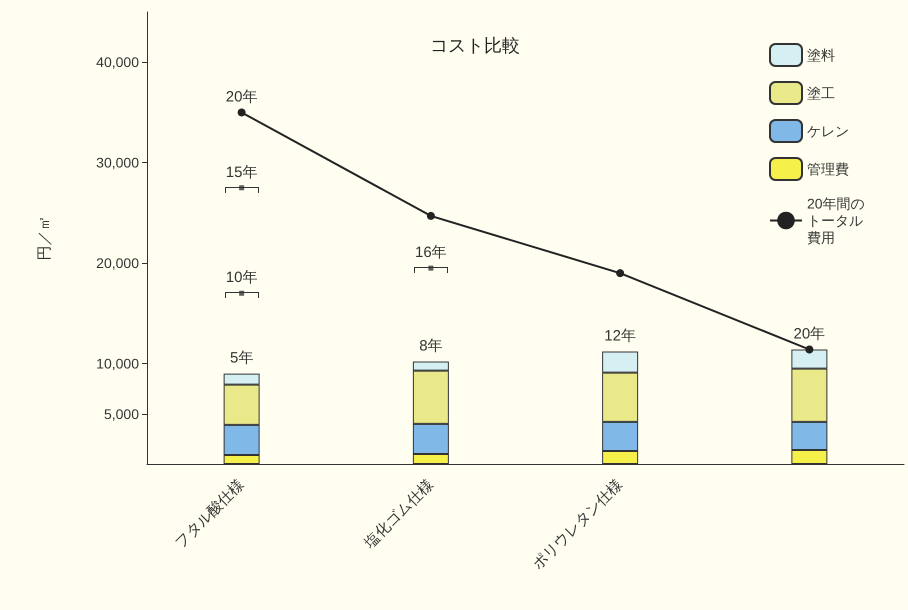  What do you see at coordinates (122, 414) in the screenshot?
I see `y-tick-label: 5,000` at bounding box center [122, 414].